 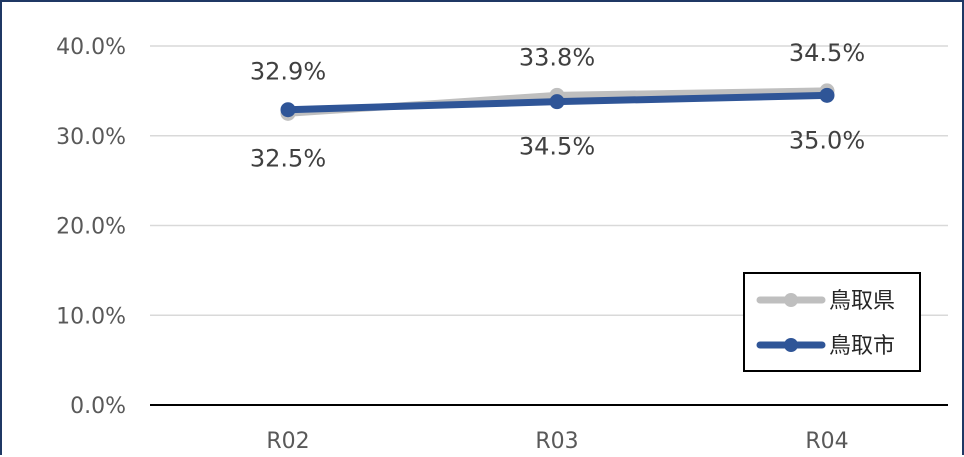 I want to click on x-tick-label: R03, so click(x=556, y=441).